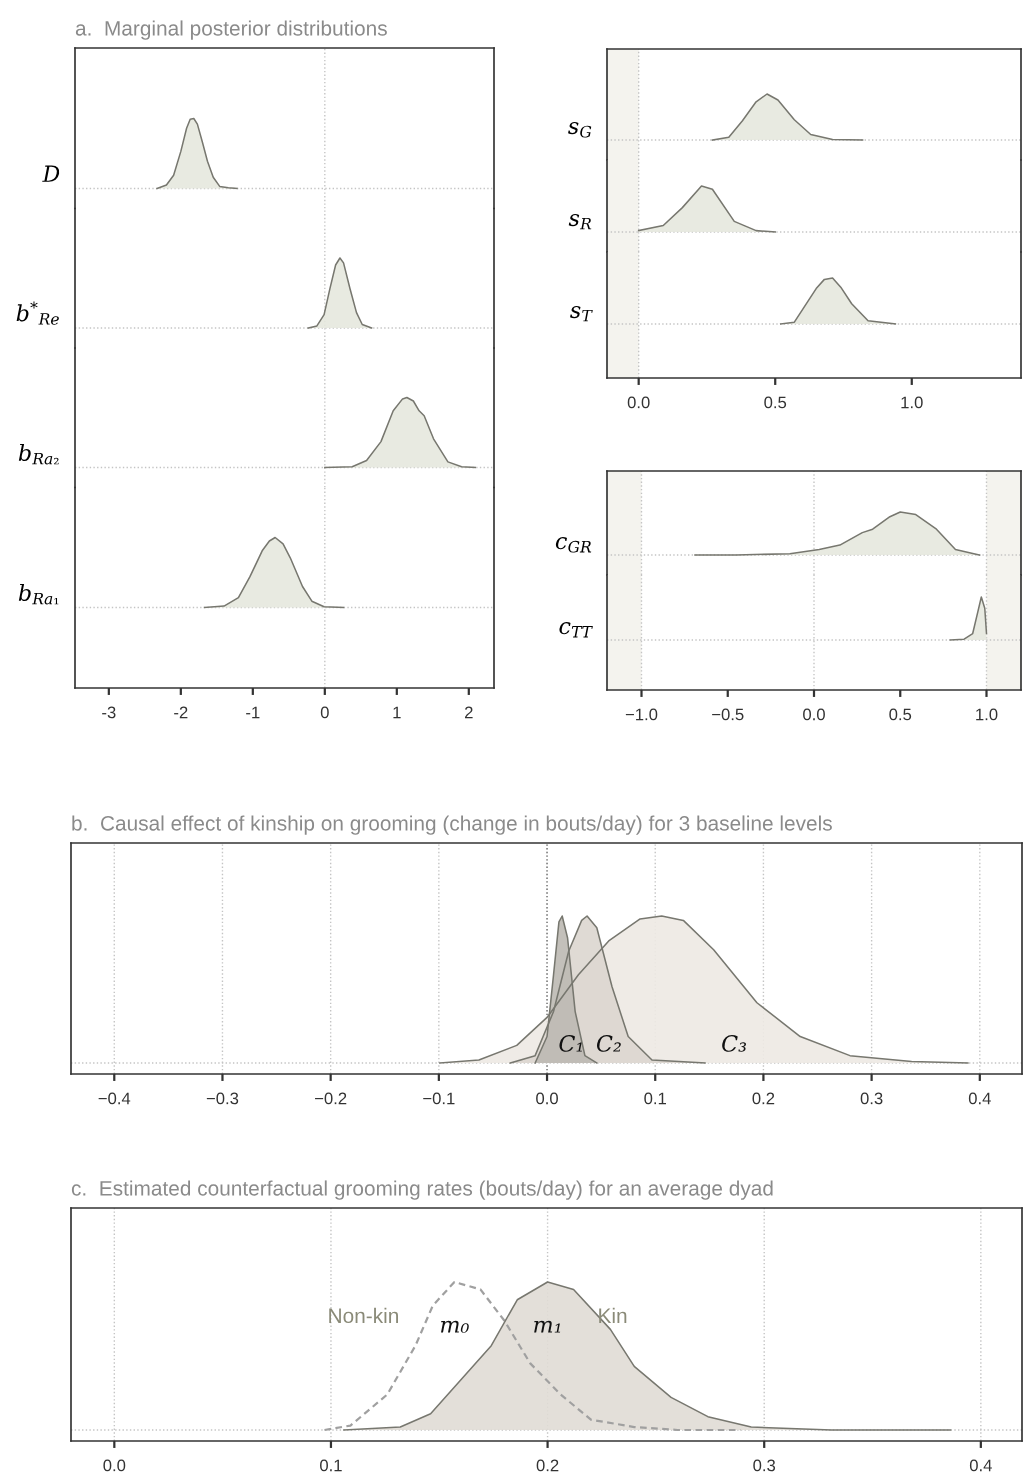 The width and height of the screenshot is (1027, 1479). What do you see at coordinates (181, 712) in the screenshot?
I see `x-tick-label: -2` at bounding box center [181, 712].